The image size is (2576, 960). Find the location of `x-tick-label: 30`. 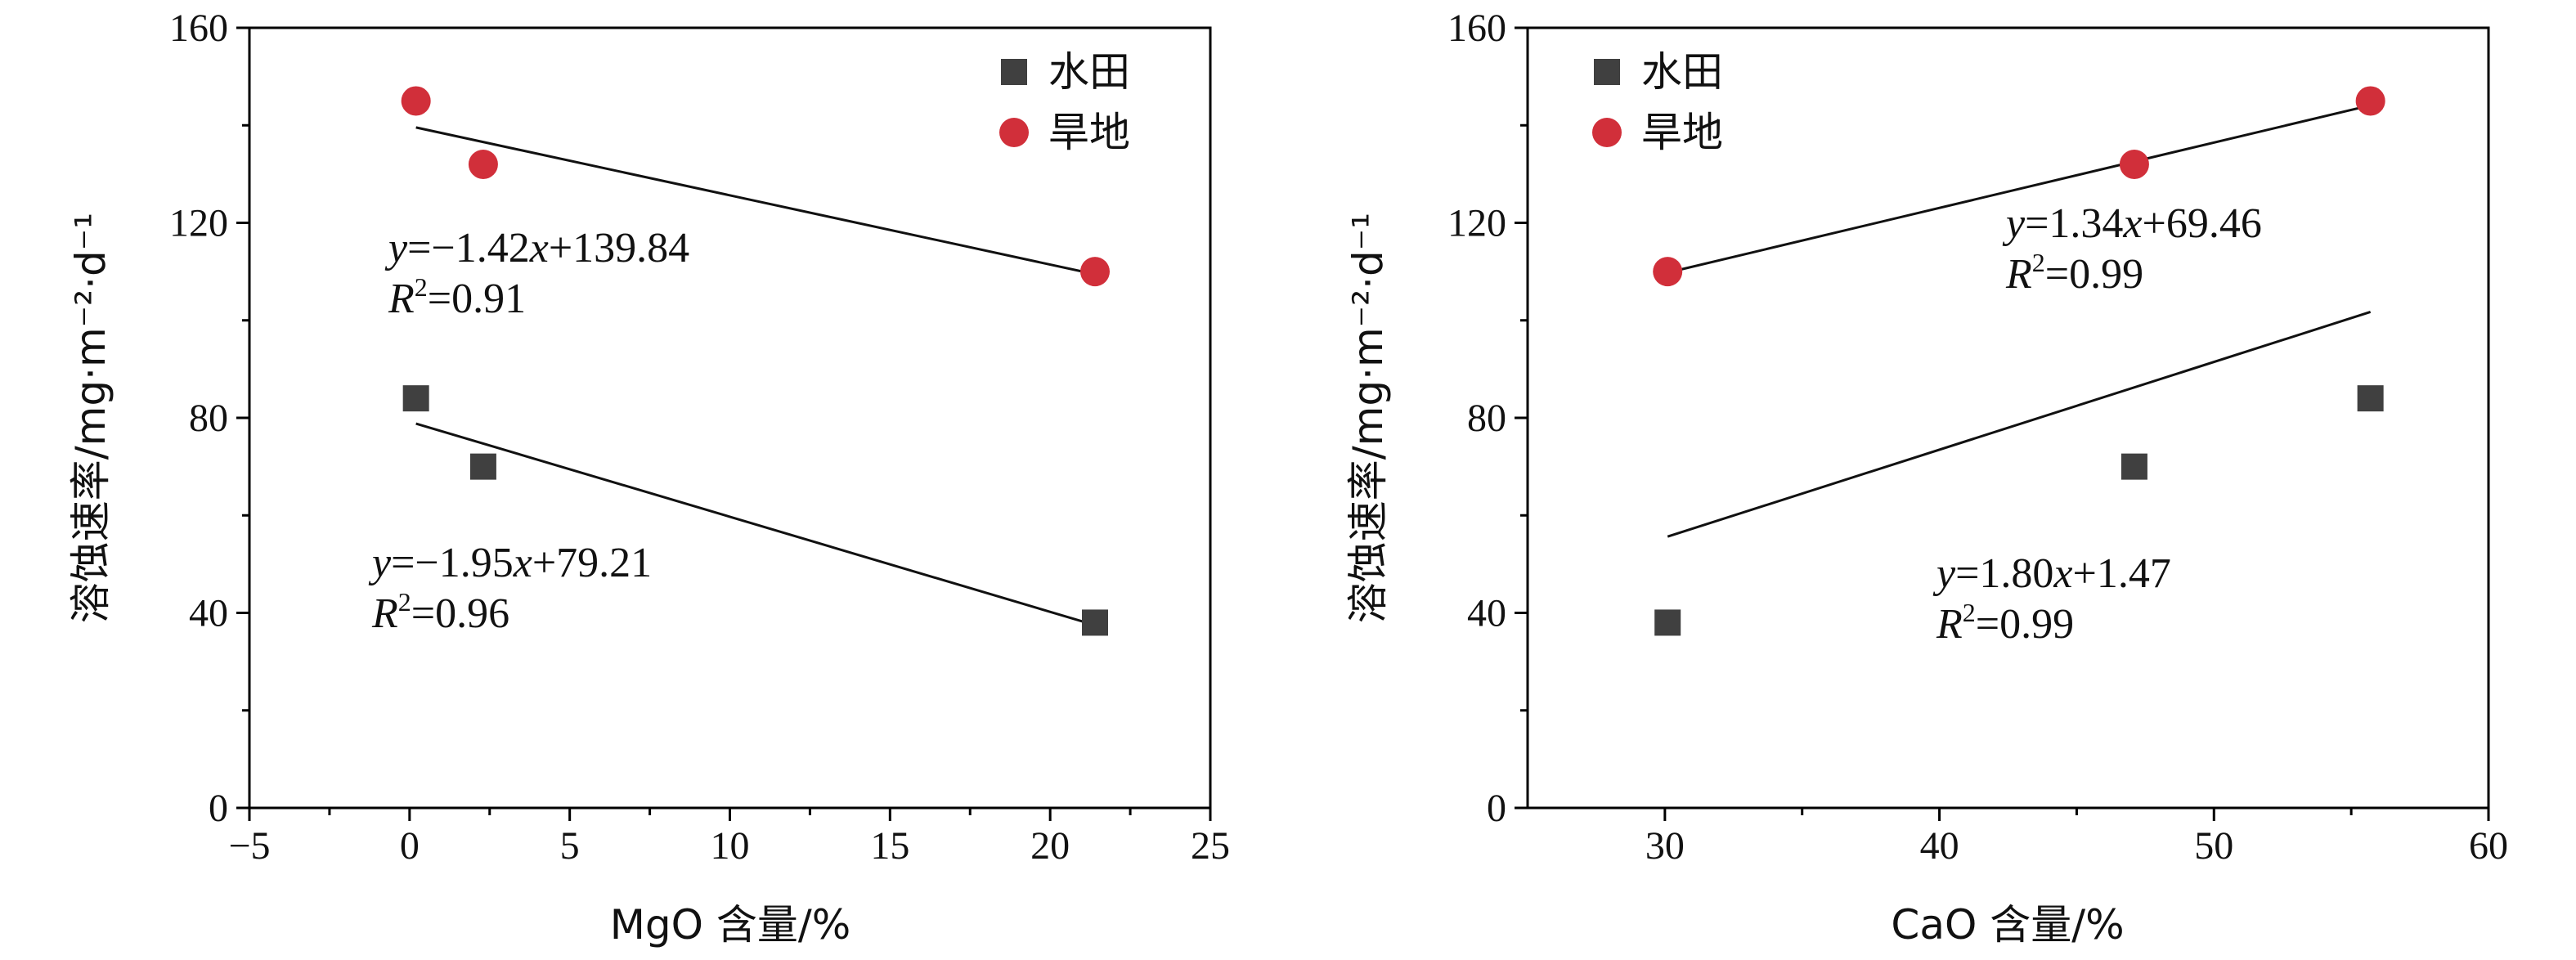

x-tick-label: 30 is located at coordinates (1665, 846).